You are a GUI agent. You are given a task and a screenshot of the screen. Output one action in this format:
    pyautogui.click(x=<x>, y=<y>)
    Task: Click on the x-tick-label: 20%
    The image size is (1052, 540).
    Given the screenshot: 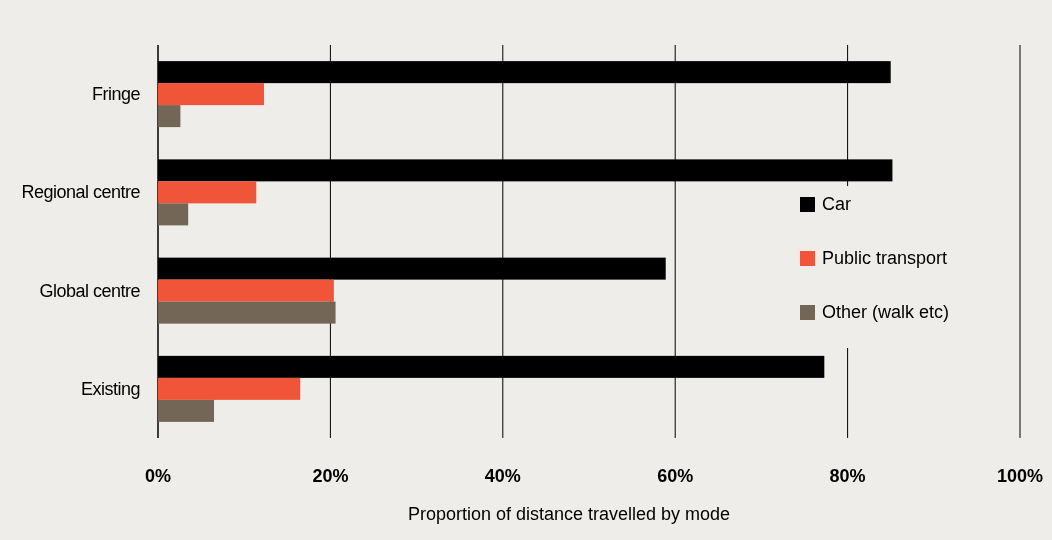 What is the action you would take?
    pyautogui.click(x=330, y=476)
    